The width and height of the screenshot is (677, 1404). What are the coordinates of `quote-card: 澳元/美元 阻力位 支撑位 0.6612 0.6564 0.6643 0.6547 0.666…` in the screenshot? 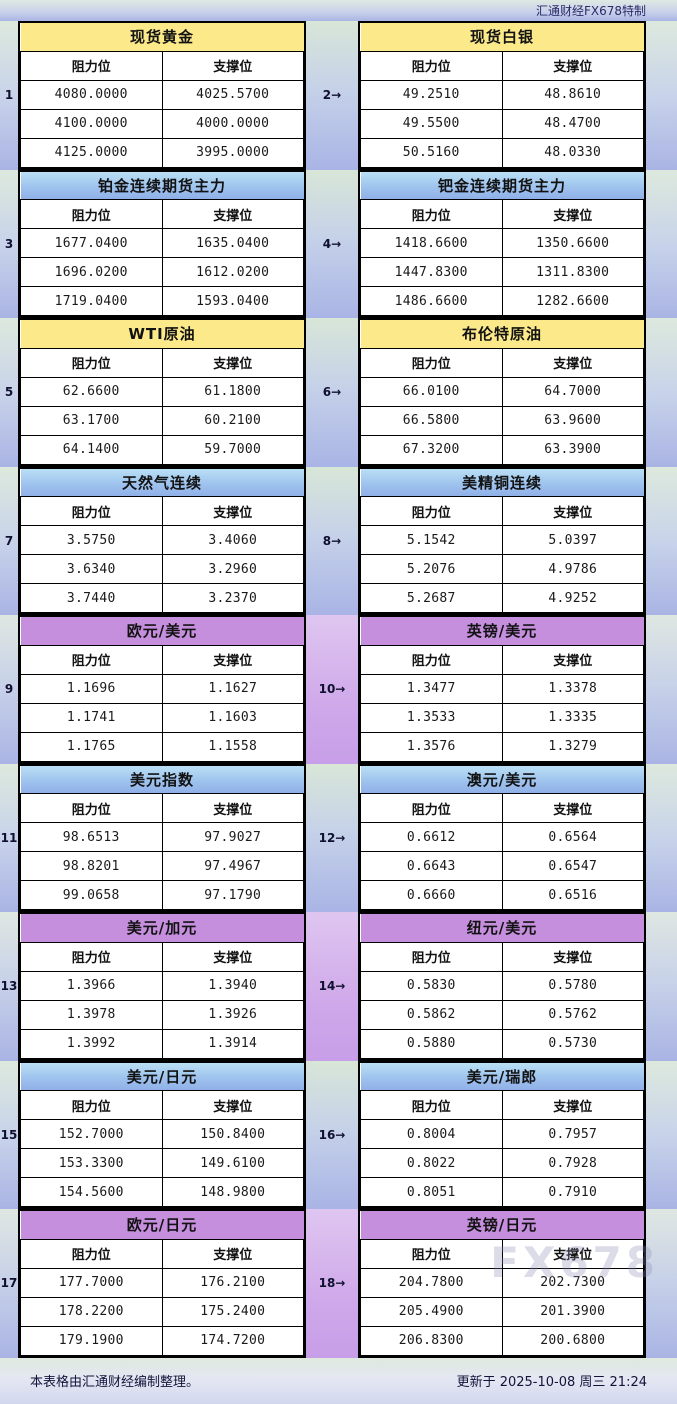 It's located at (502, 837).